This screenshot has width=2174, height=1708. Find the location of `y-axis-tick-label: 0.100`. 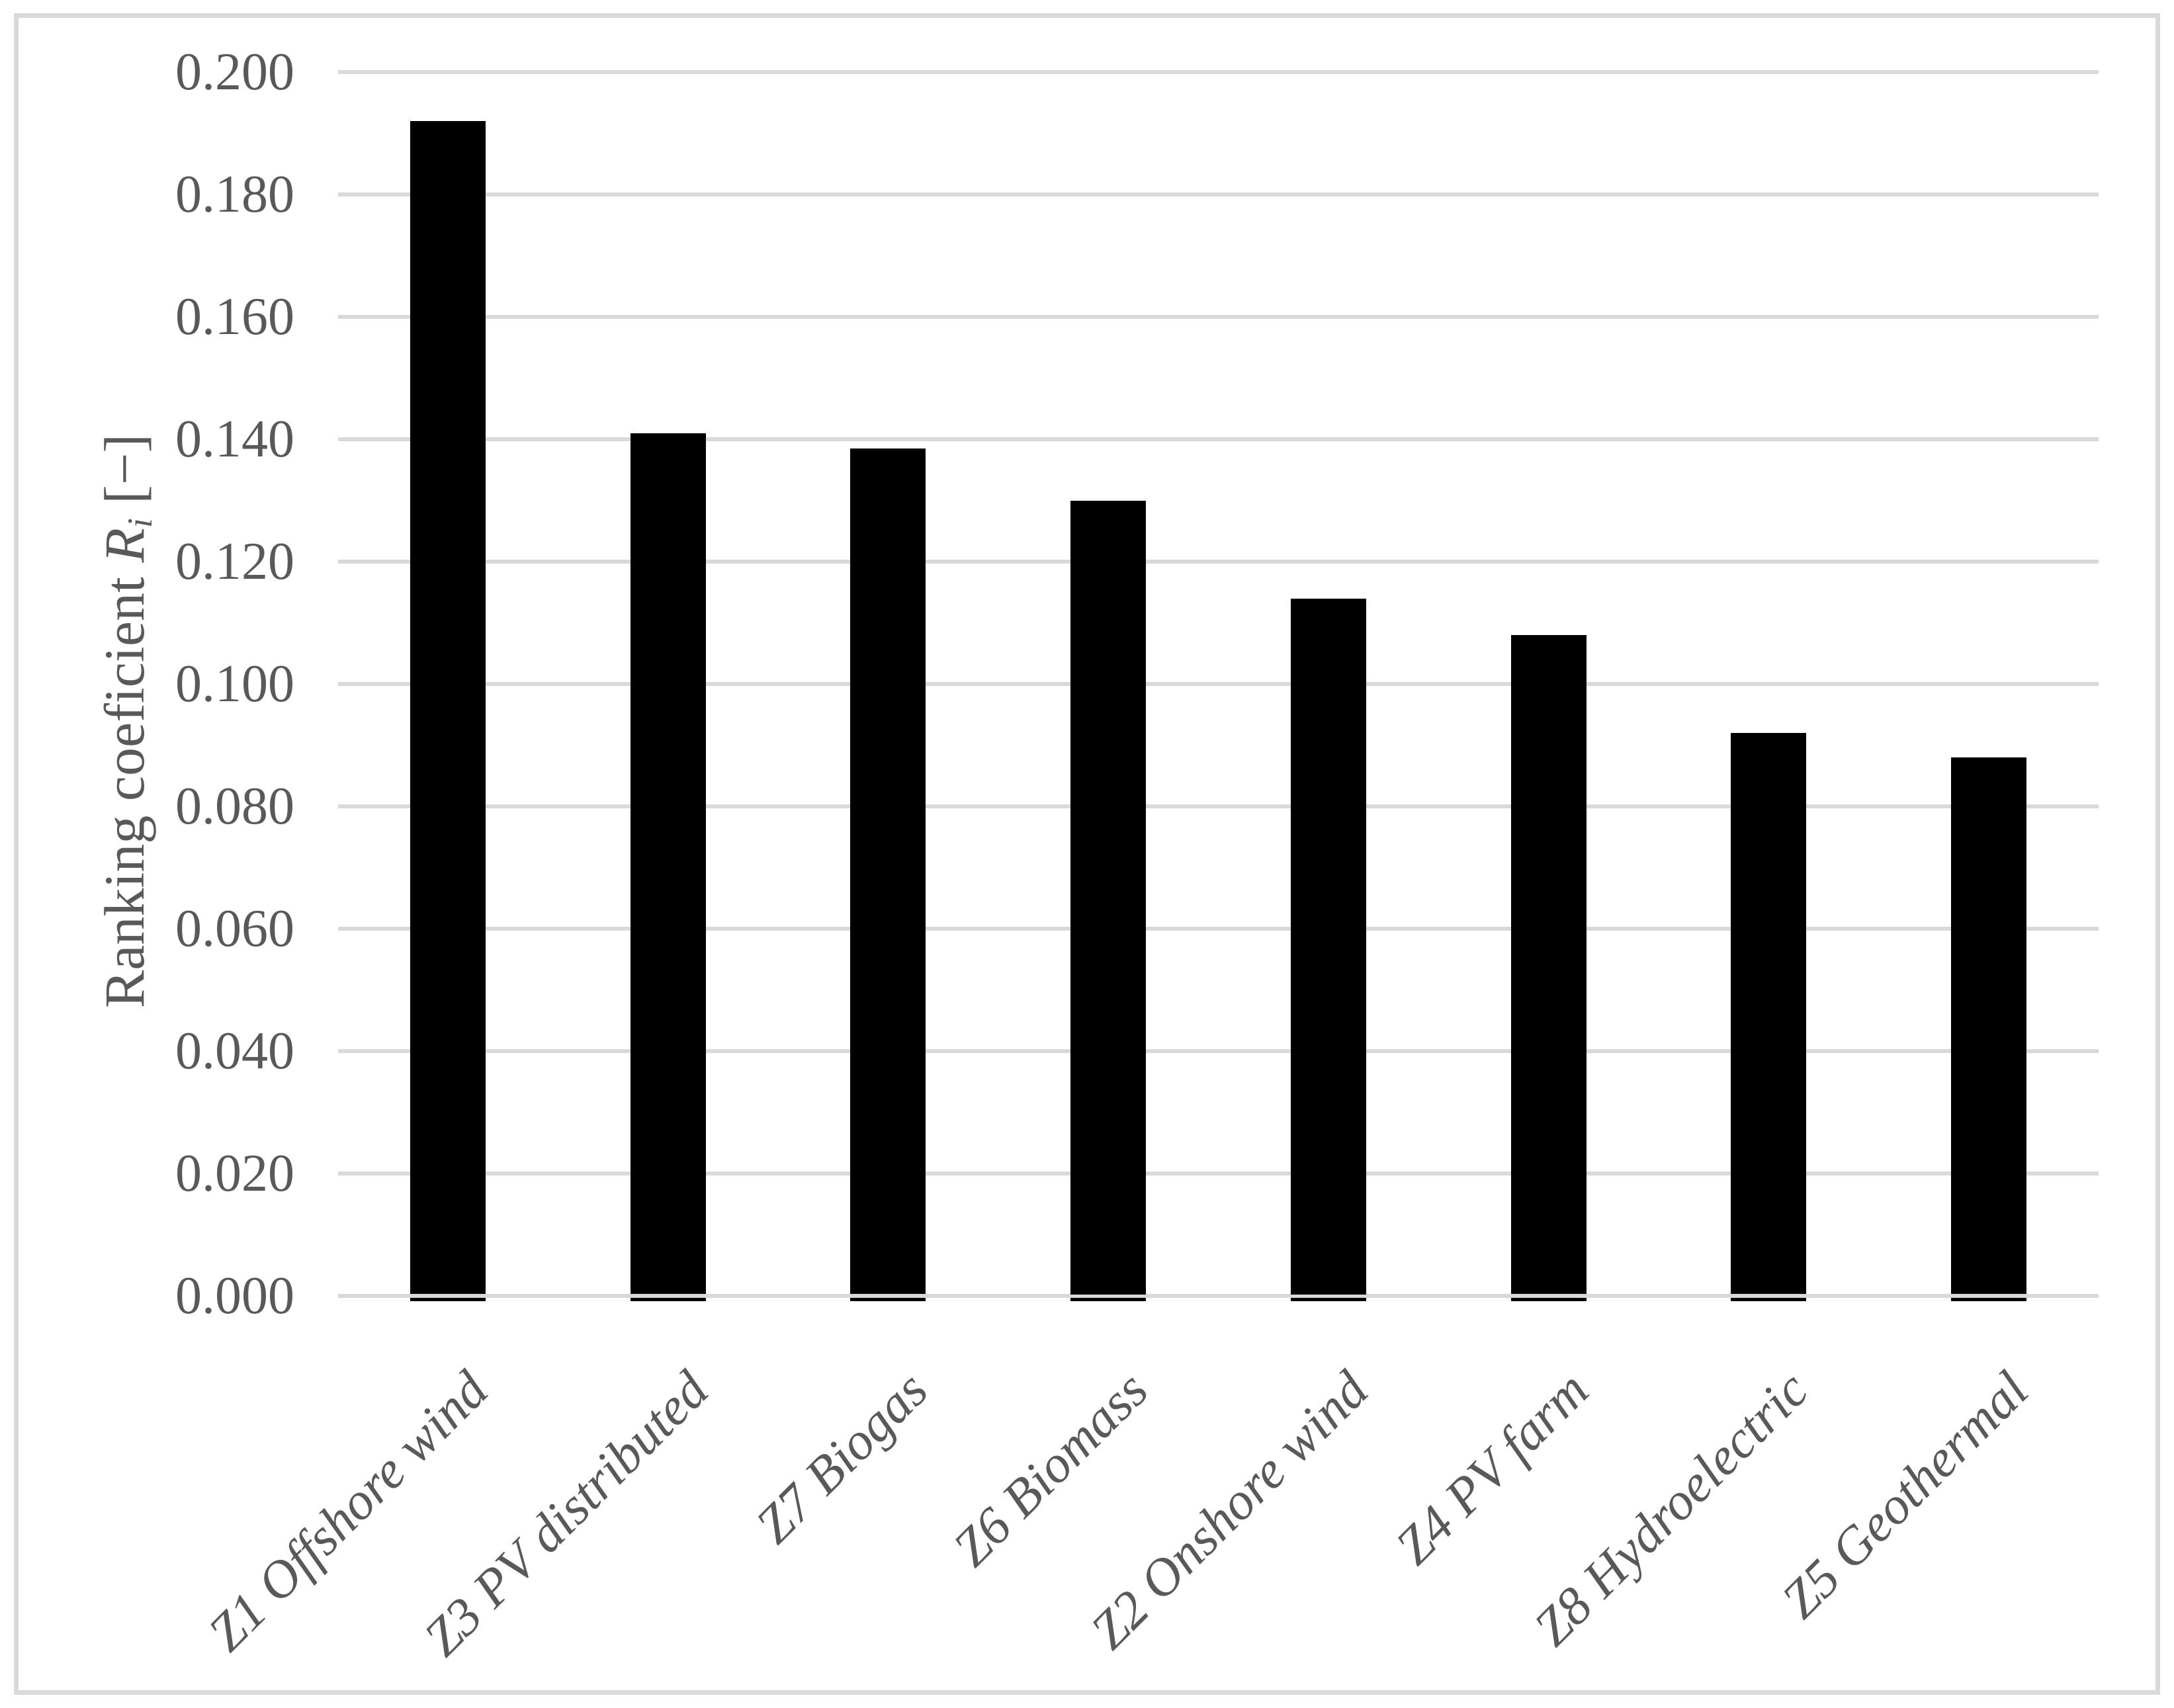

y-axis-tick-label: 0.100 is located at coordinates (235, 684).